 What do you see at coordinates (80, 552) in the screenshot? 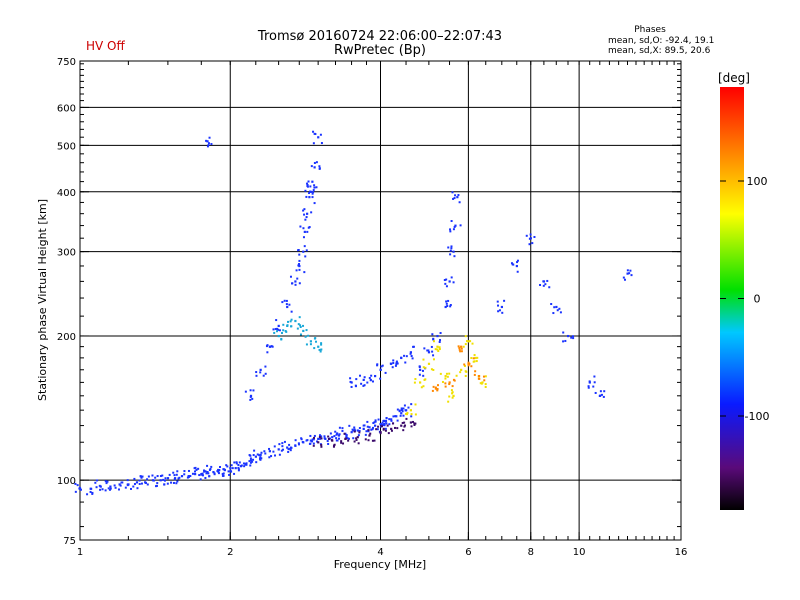
I see `x-tick-label: 1` at bounding box center [80, 552].